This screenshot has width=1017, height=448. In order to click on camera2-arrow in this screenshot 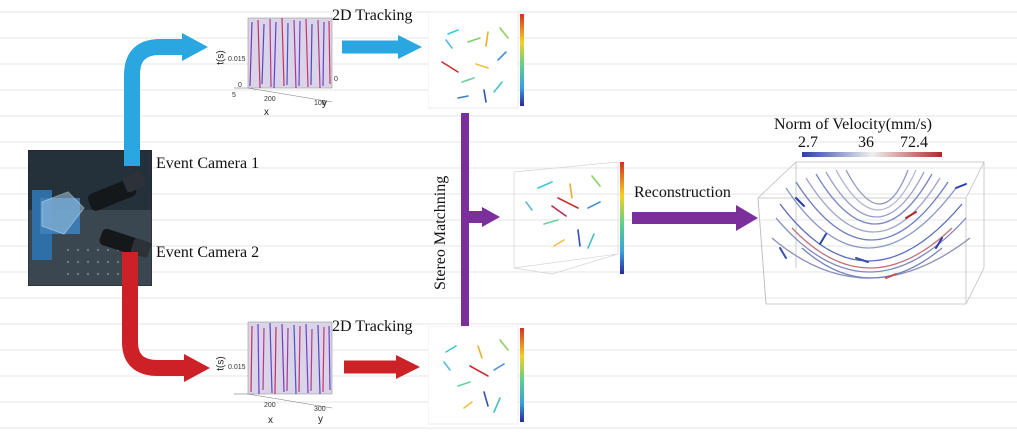, I will do `click(154, 314)`.